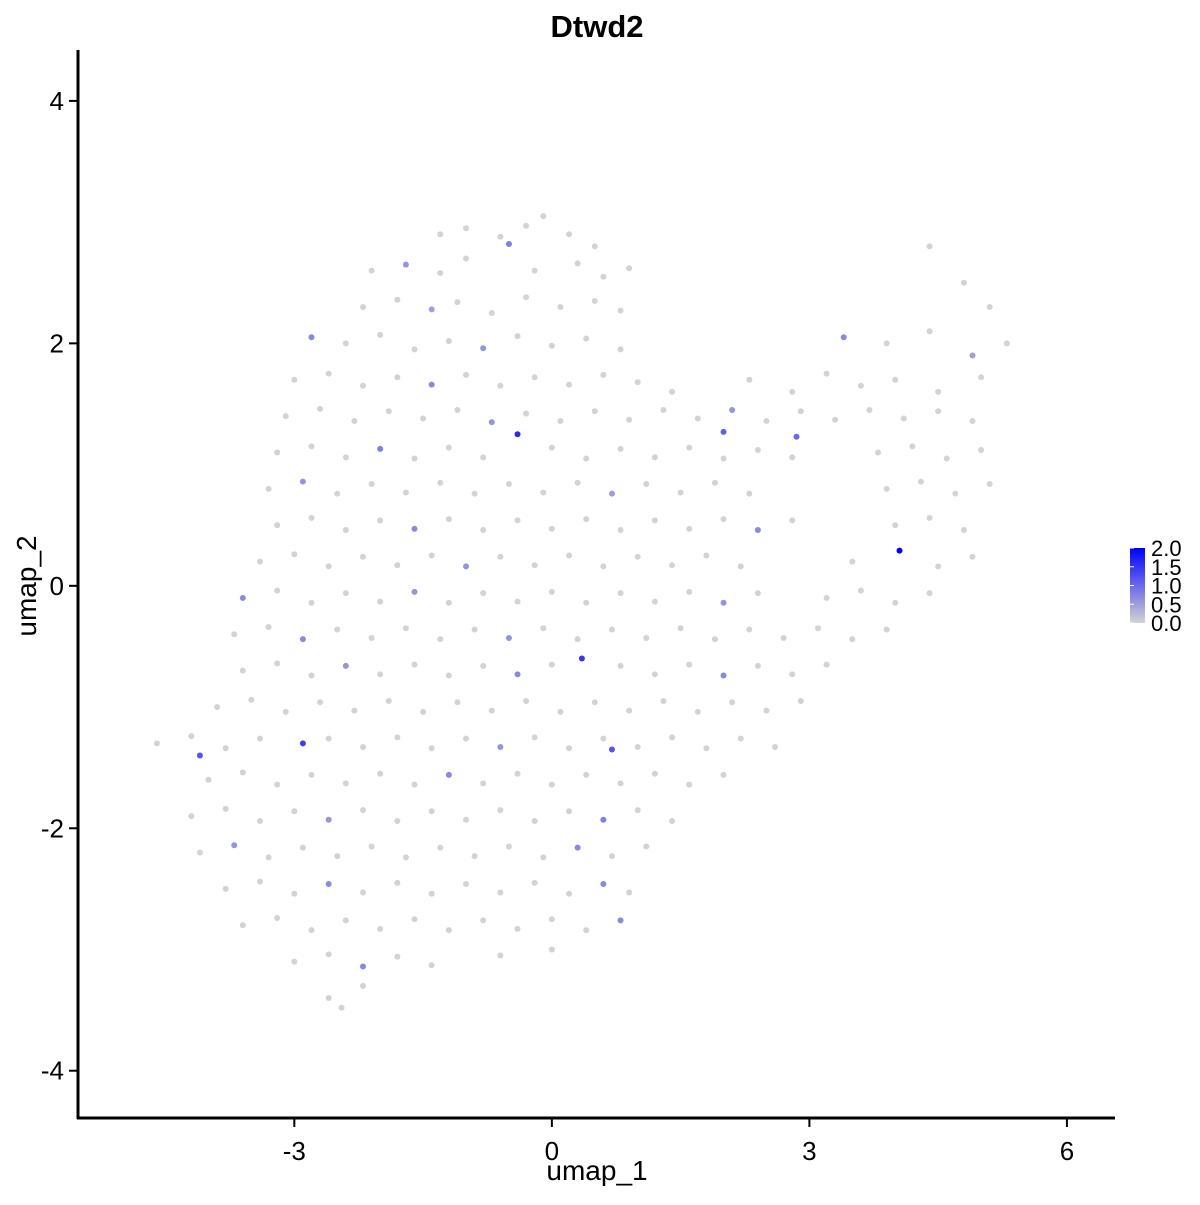  What do you see at coordinates (1166, 604) in the screenshot?
I see `color-tick-label: 0.5` at bounding box center [1166, 604].